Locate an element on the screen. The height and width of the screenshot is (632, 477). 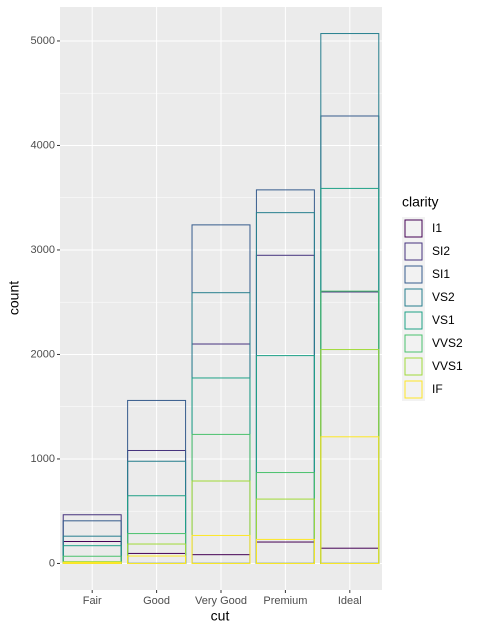
legend-label: VS2 is located at coordinates (443, 297).